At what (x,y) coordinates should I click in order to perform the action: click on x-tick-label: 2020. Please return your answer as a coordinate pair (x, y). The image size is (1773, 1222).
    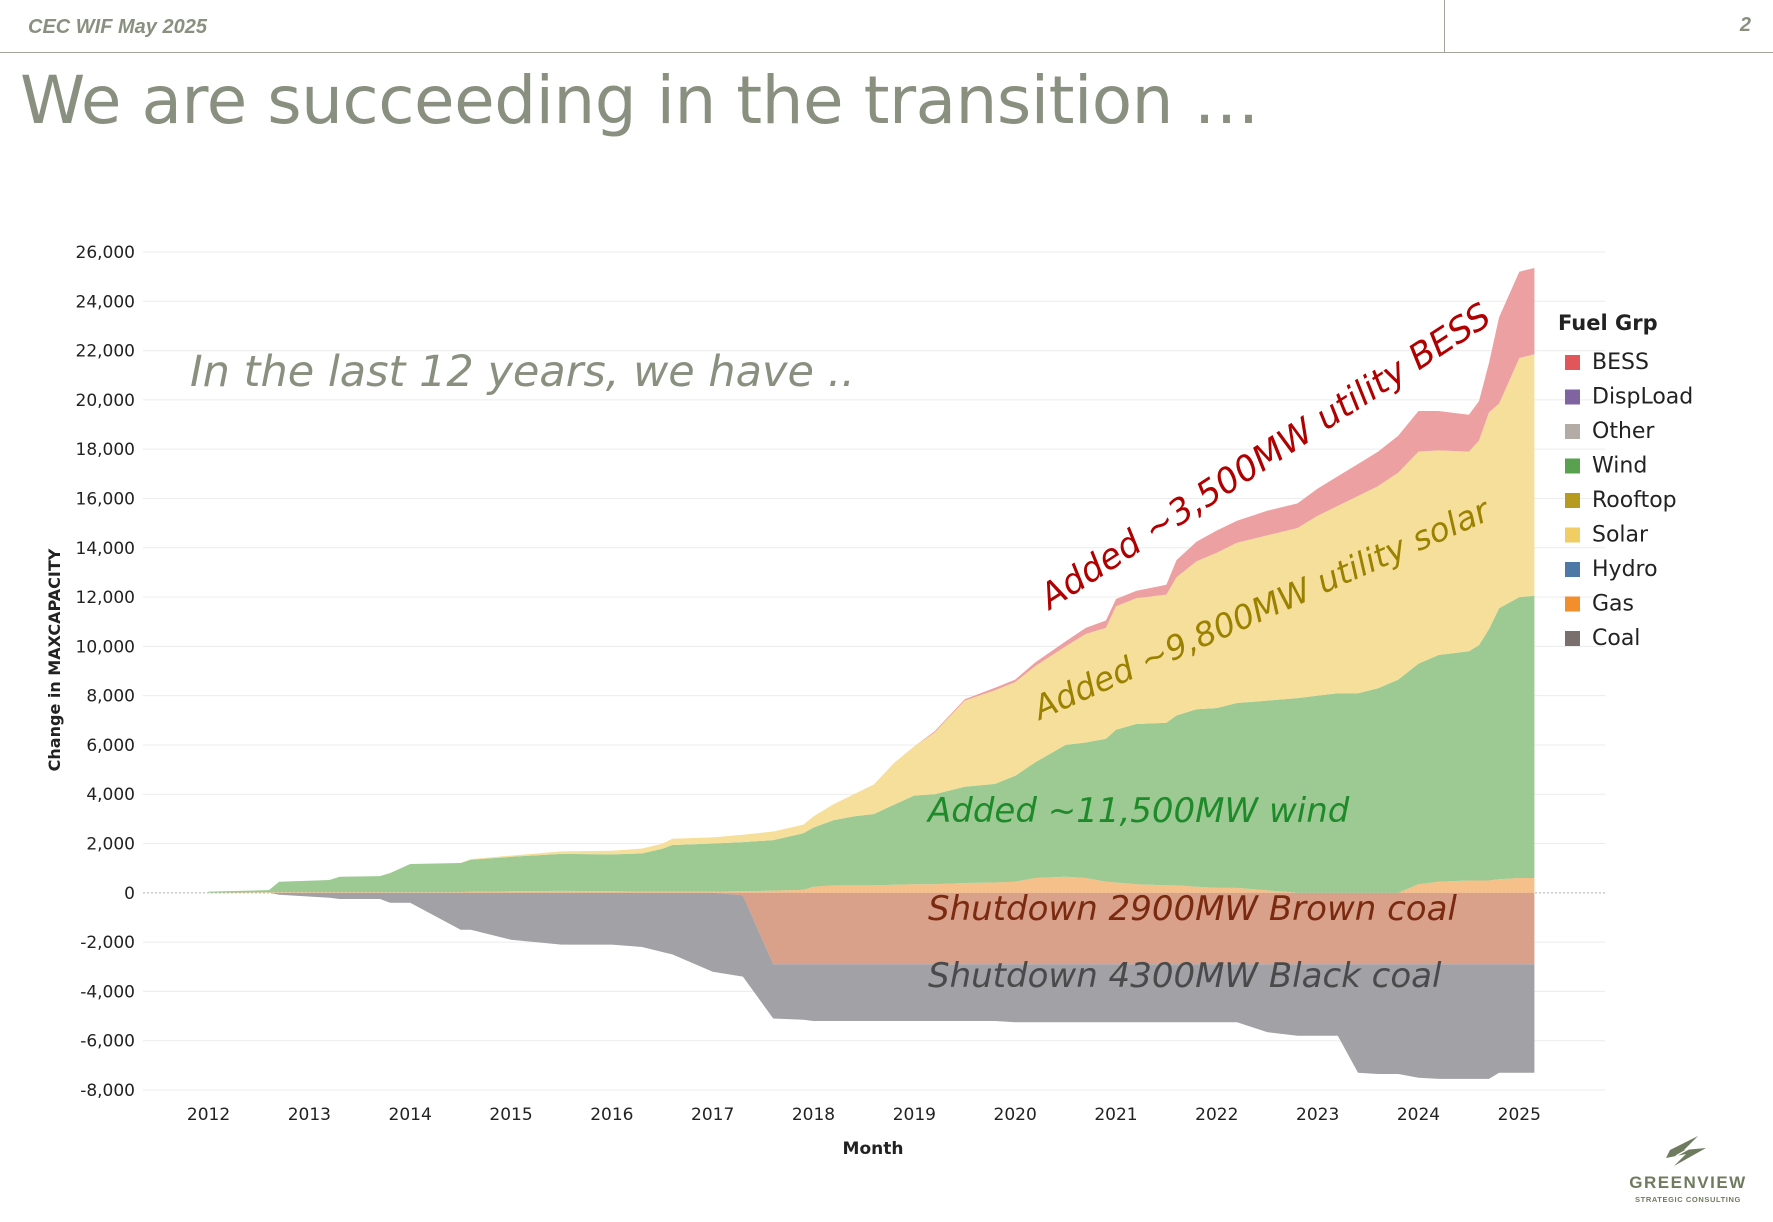
    Looking at the image, I should click on (1015, 1115).